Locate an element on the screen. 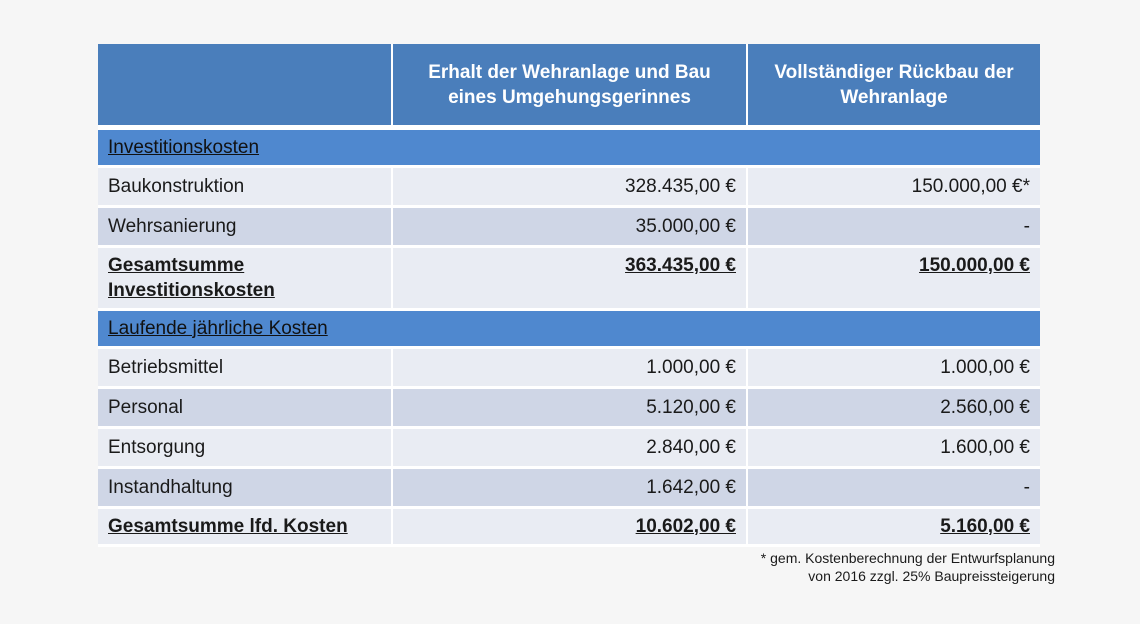 The image size is (1140, 624). total-option-b: 150.000,00 € is located at coordinates (974, 265).